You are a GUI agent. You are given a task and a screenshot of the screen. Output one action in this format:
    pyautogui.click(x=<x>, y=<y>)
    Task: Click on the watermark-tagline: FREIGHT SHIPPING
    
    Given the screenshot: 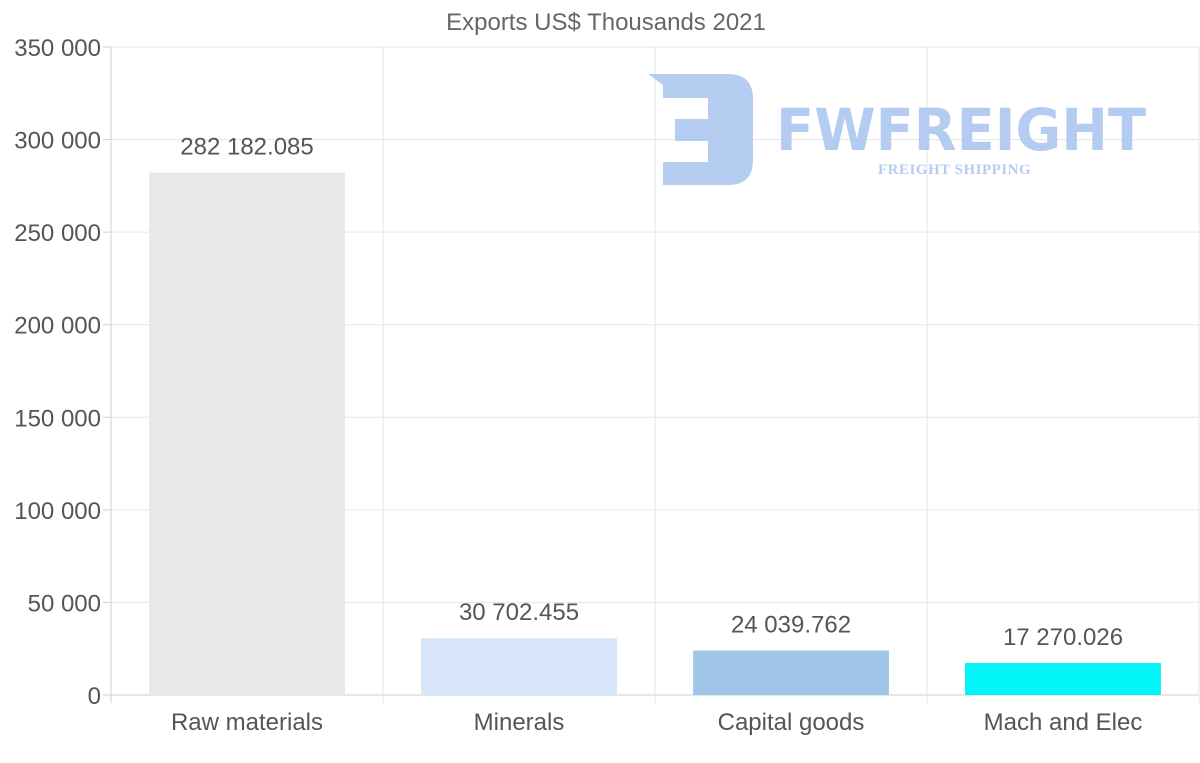 What is the action you would take?
    pyautogui.click(x=954, y=170)
    